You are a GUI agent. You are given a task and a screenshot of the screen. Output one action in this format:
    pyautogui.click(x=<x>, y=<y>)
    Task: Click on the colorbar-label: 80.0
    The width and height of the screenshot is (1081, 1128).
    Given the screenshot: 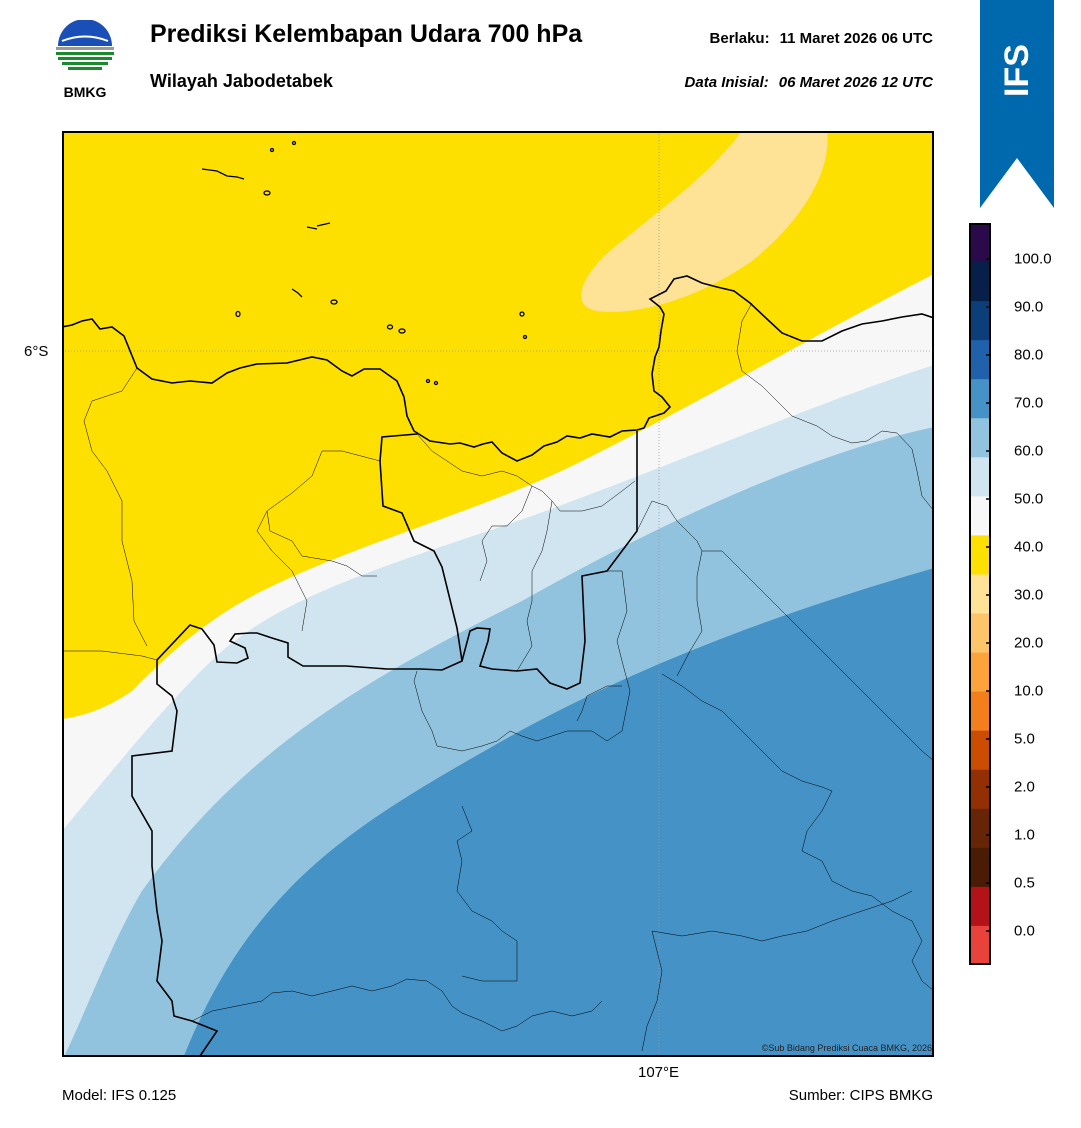 What is the action you would take?
    pyautogui.click(x=1029, y=355)
    